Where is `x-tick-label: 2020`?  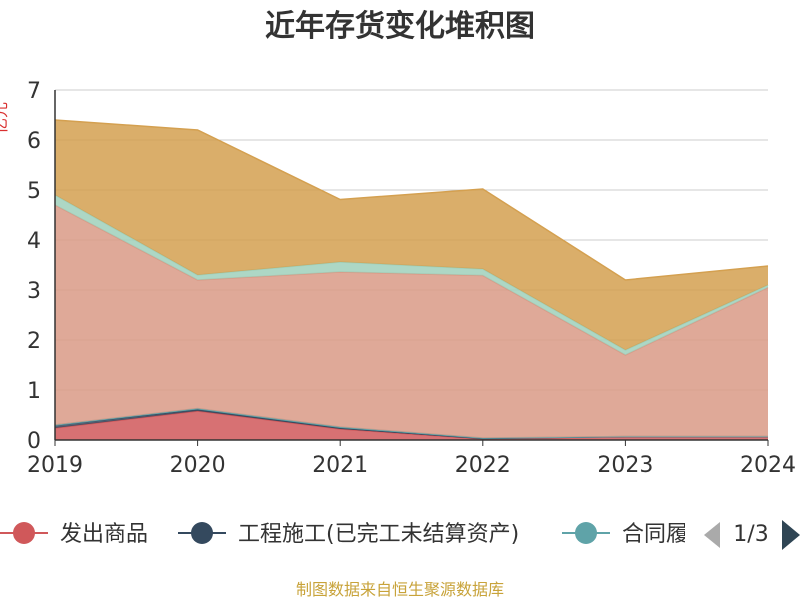 x-tick-label: 2020 is located at coordinates (198, 465).